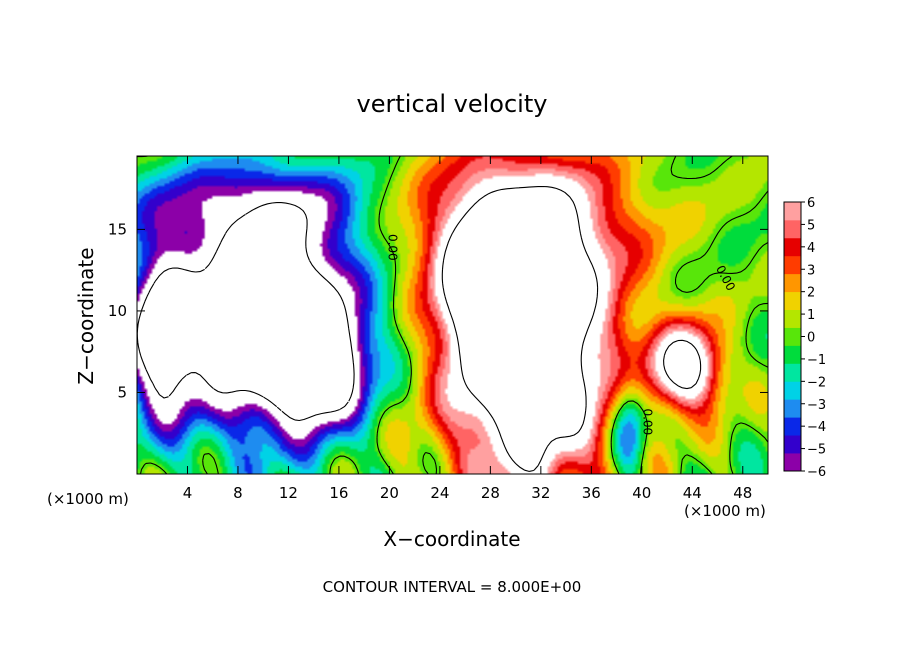 This screenshot has width=904, height=654. What do you see at coordinates (238, 493) in the screenshot?
I see `x-tick-label: 8` at bounding box center [238, 493].